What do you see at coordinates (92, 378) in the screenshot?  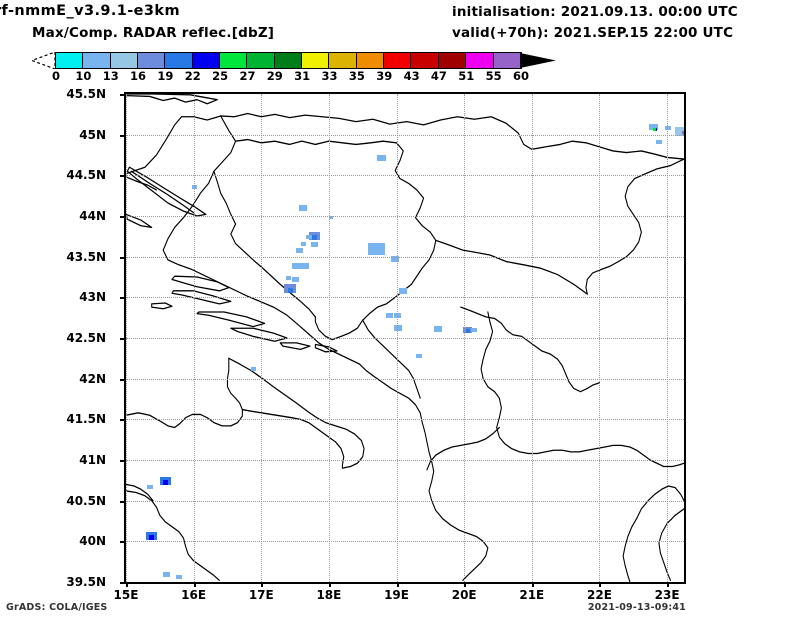 I see `y-axis-tick-label: 42N` at bounding box center [92, 378].